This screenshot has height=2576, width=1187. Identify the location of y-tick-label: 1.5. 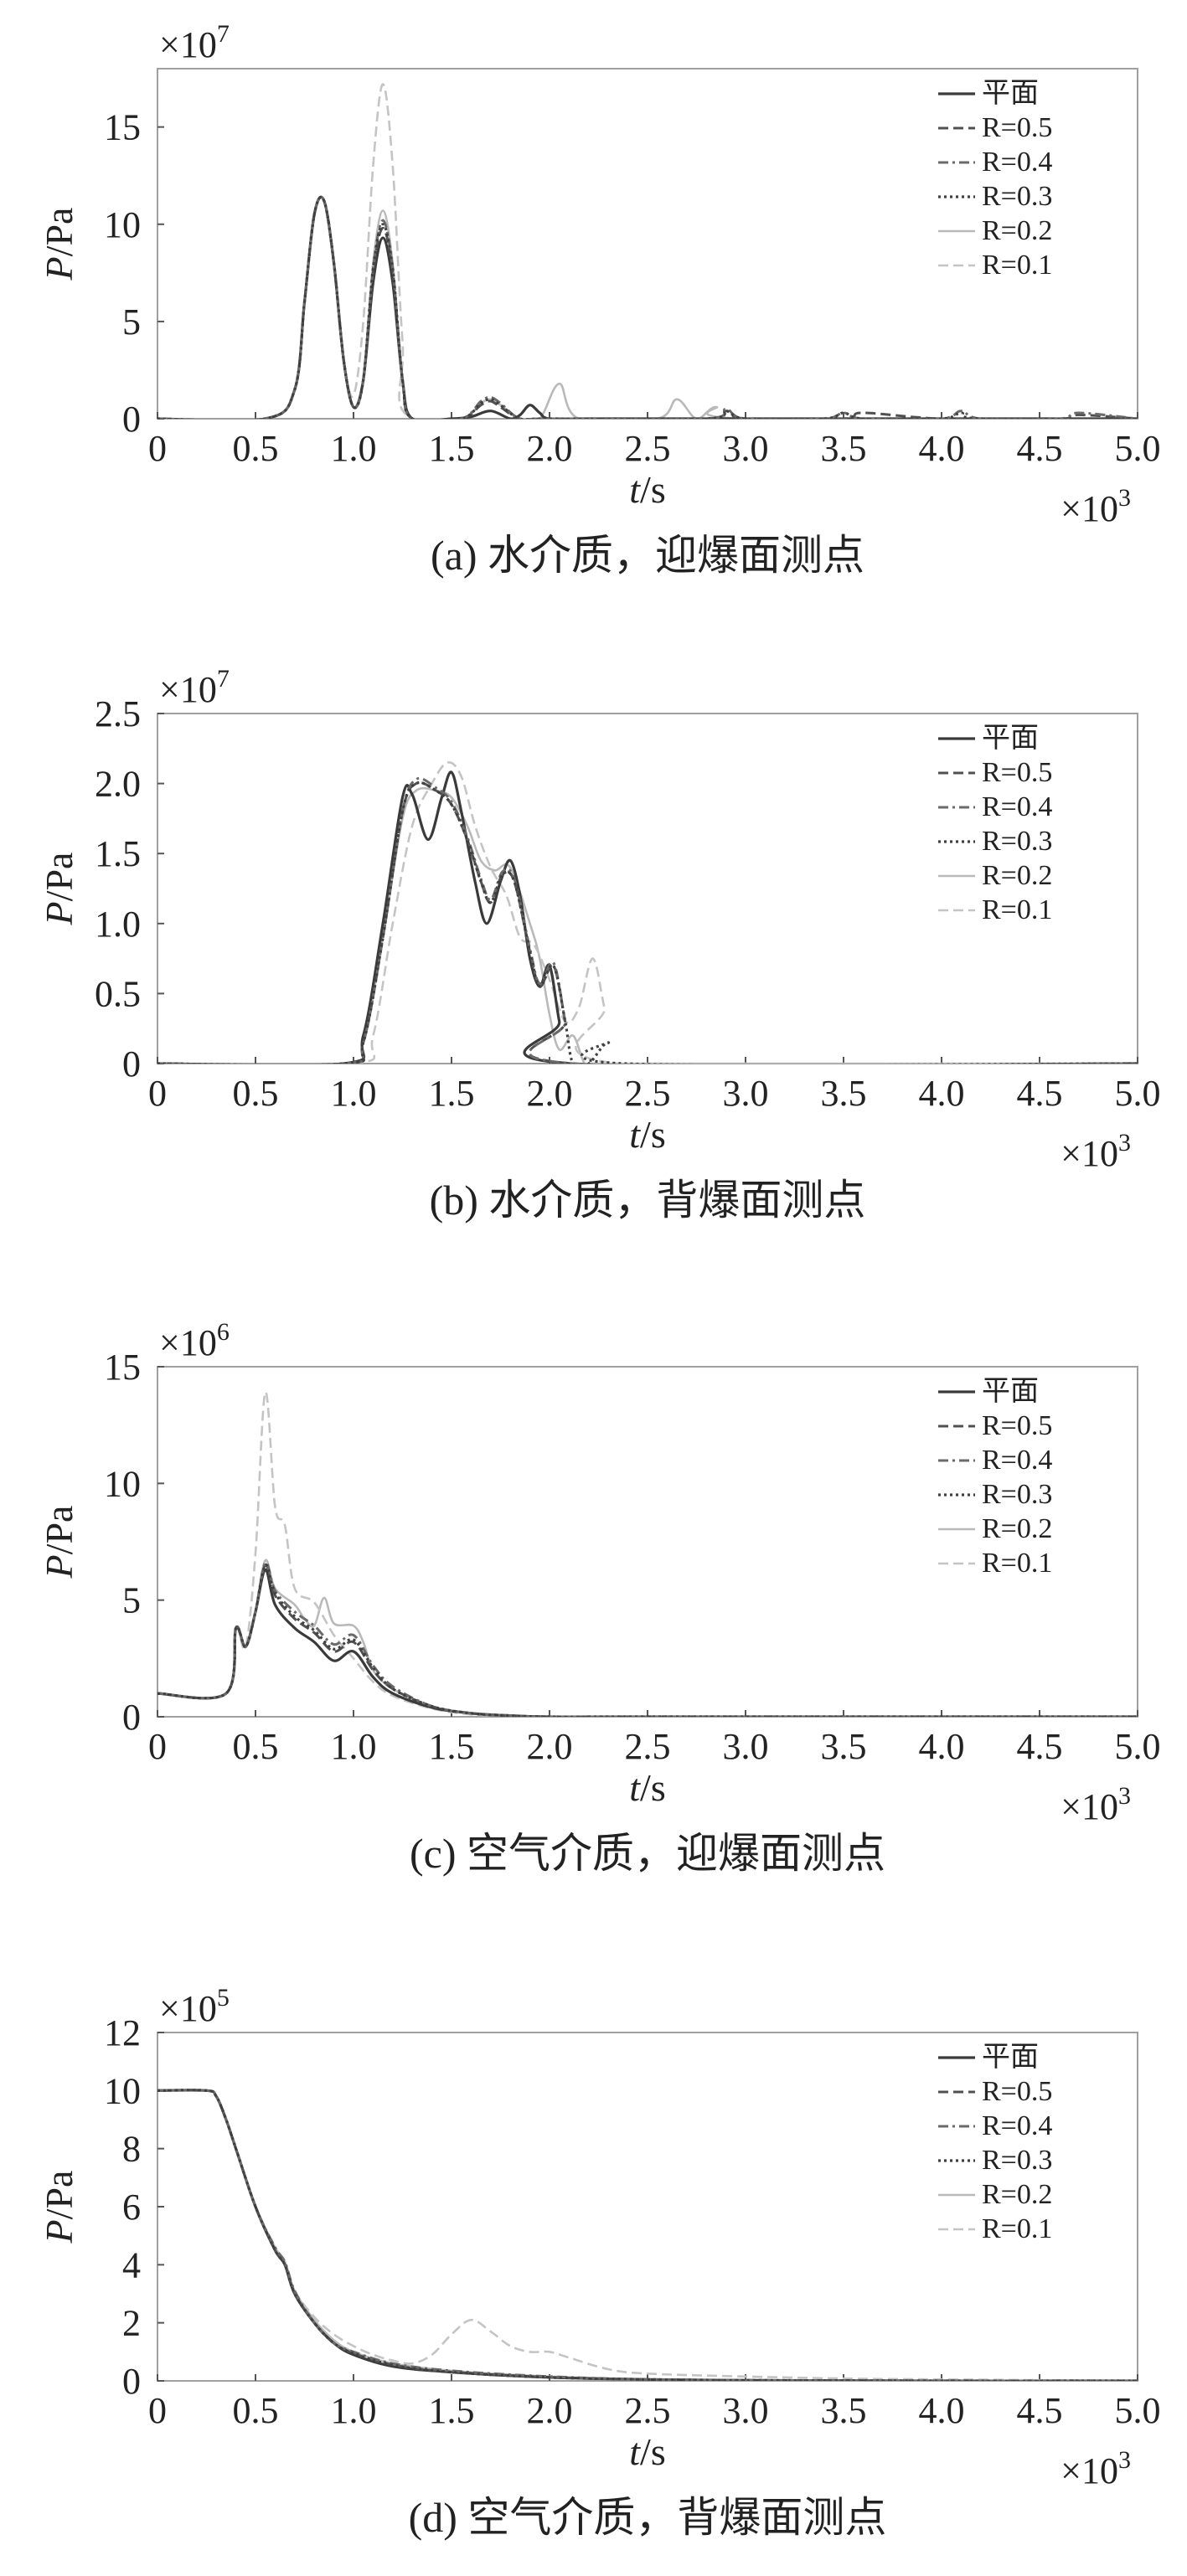
(118, 853).